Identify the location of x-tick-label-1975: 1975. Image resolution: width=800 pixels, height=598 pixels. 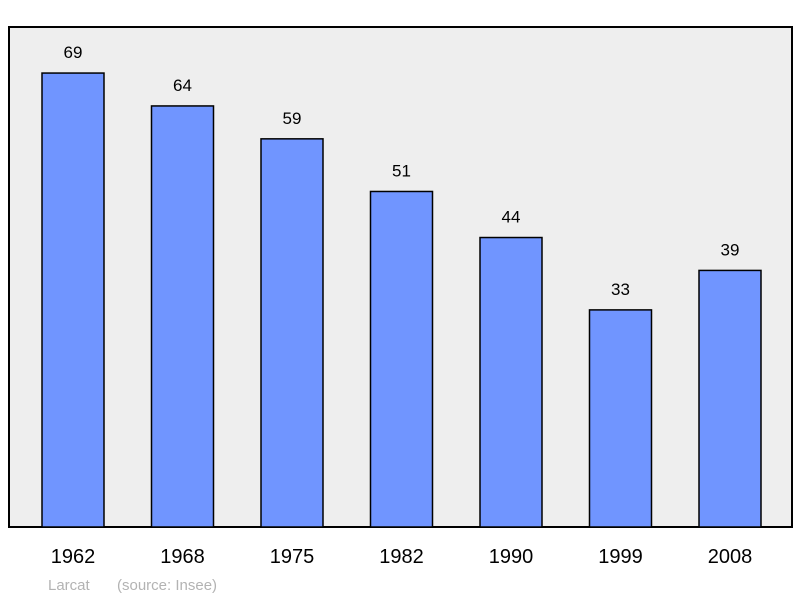
(292, 557).